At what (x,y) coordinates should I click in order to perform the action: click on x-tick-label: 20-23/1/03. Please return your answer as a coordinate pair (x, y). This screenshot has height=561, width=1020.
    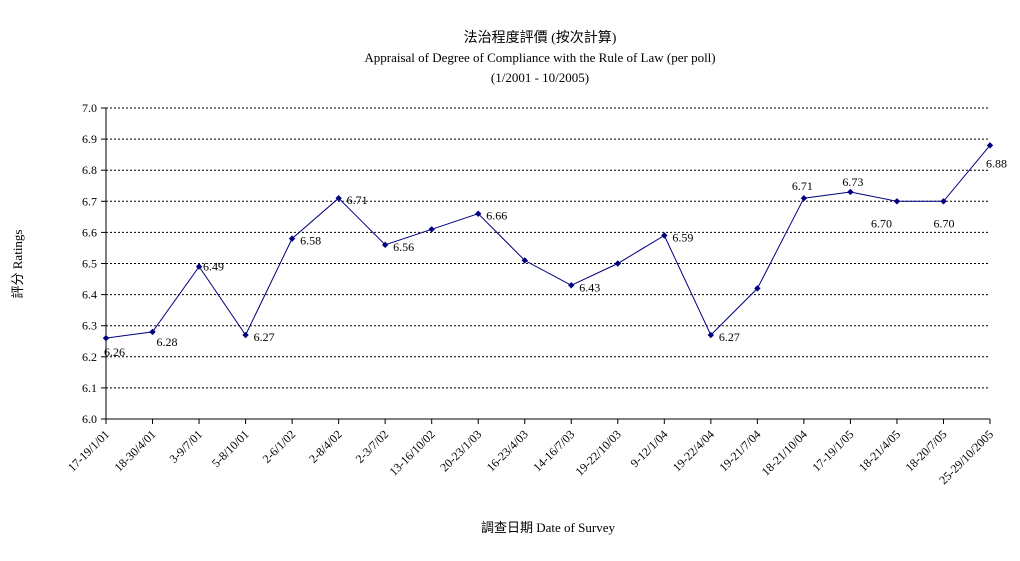
    Looking at the image, I should click on (460, 450).